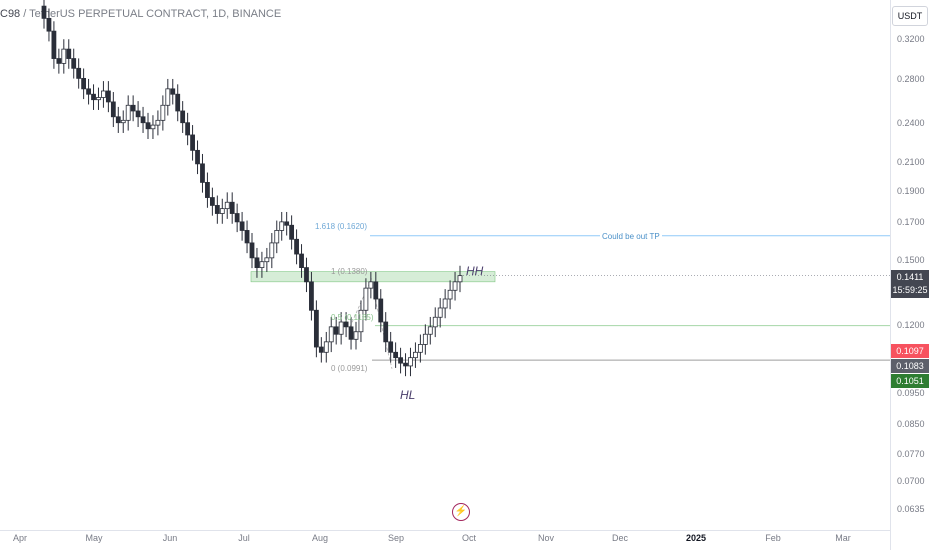 This screenshot has height=551, width=932. I want to click on price-badge: 0.1083, so click(910, 366).